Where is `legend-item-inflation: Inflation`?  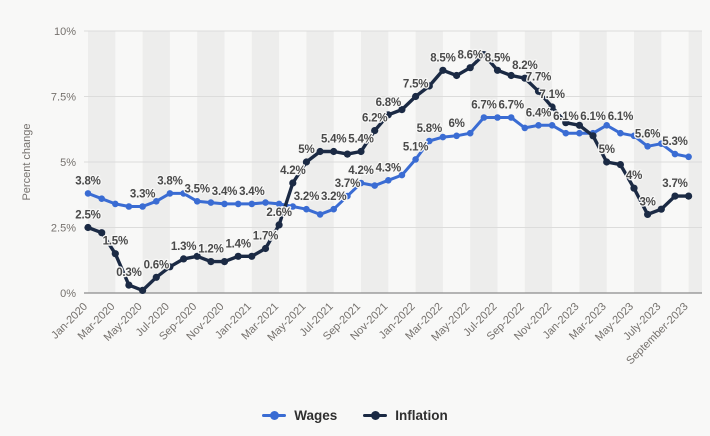 legend-item-inflation: Inflation is located at coordinates (405, 415).